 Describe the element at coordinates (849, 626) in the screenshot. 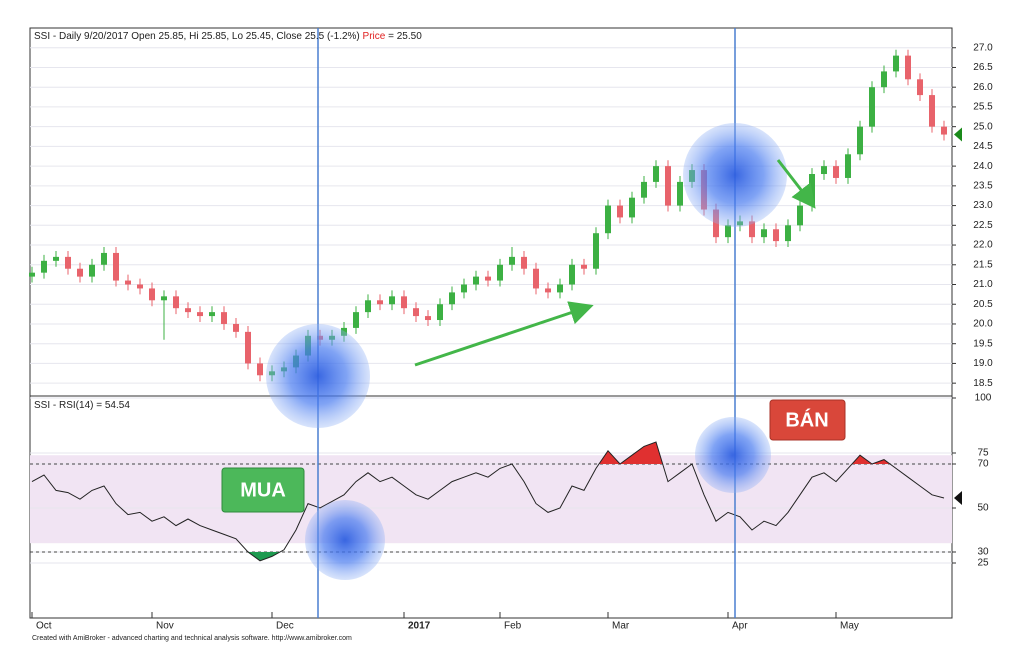

I see `x-tick-label: May` at that location.